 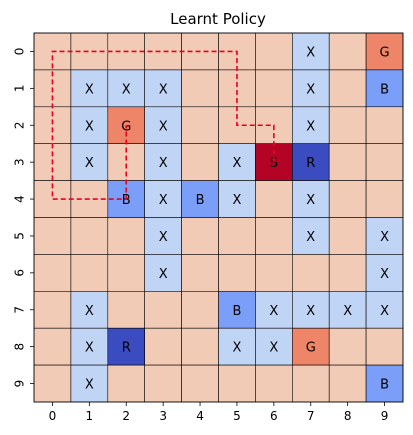 I want to click on heatmap-cell-r3-c5, so click(x=237, y=162).